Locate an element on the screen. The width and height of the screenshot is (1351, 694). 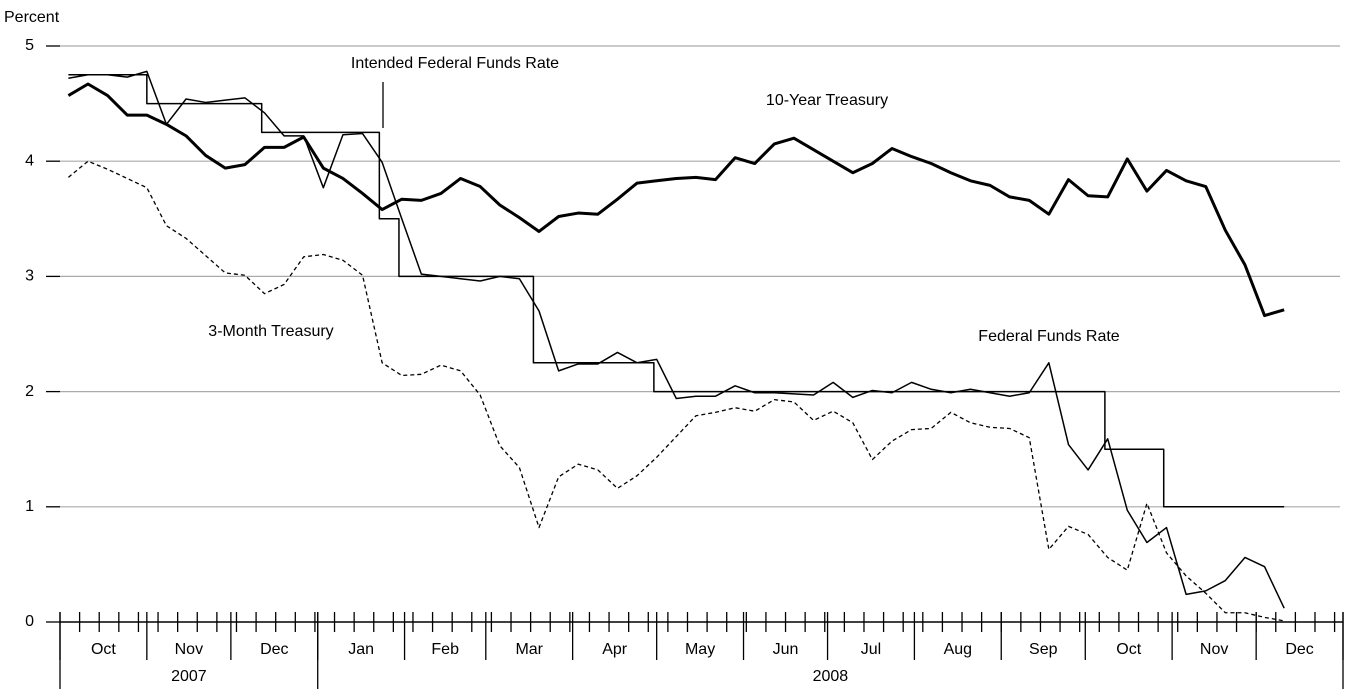
x-tick-label: Jan is located at coordinates (361, 649).